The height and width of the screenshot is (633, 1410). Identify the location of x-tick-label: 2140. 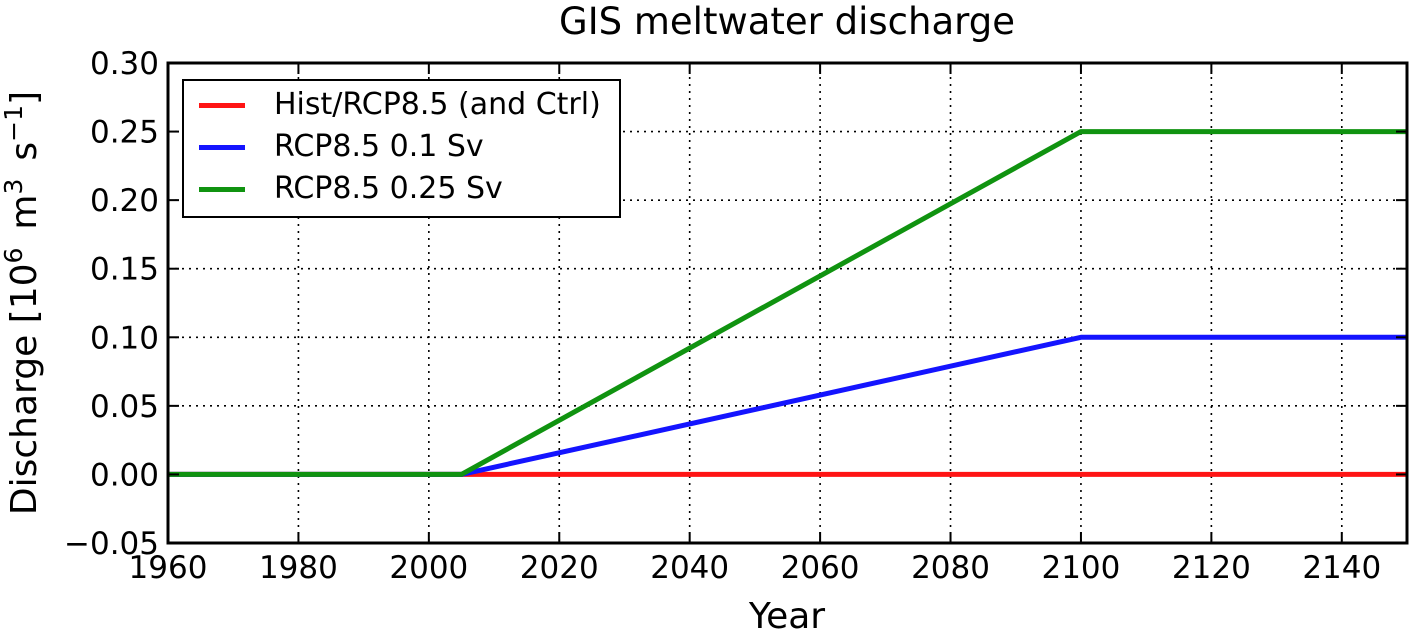
(1341, 568).